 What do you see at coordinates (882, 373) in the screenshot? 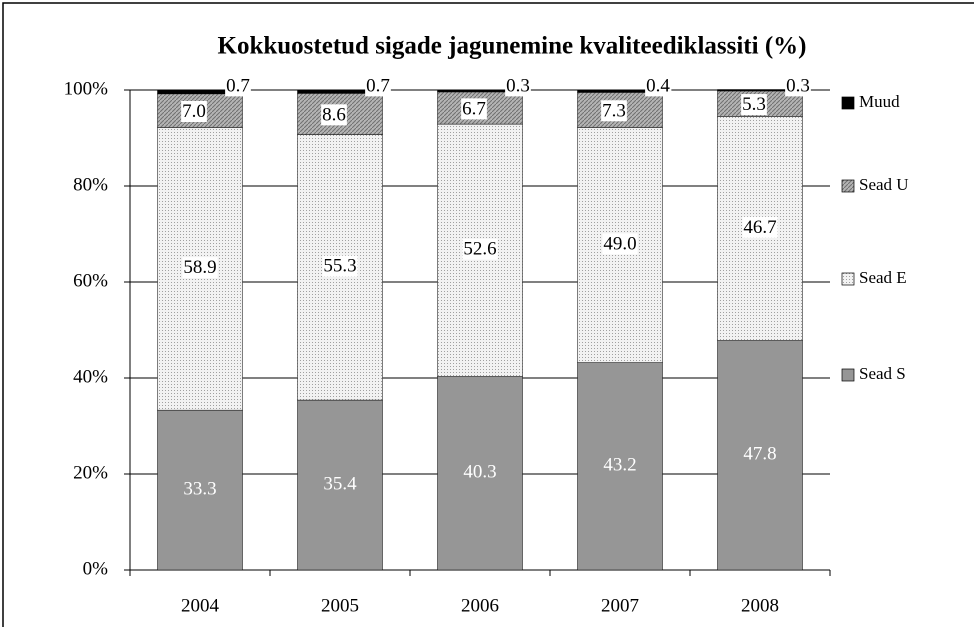
I see `legend-label: Sead S` at bounding box center [882, 373].